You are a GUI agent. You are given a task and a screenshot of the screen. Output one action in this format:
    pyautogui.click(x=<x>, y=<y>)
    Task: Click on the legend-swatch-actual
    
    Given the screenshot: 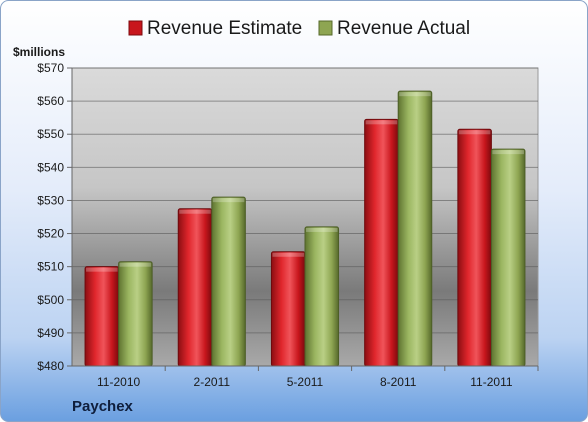 What is the action you would take?
    pyautogui.click(x=325, y=28)
    